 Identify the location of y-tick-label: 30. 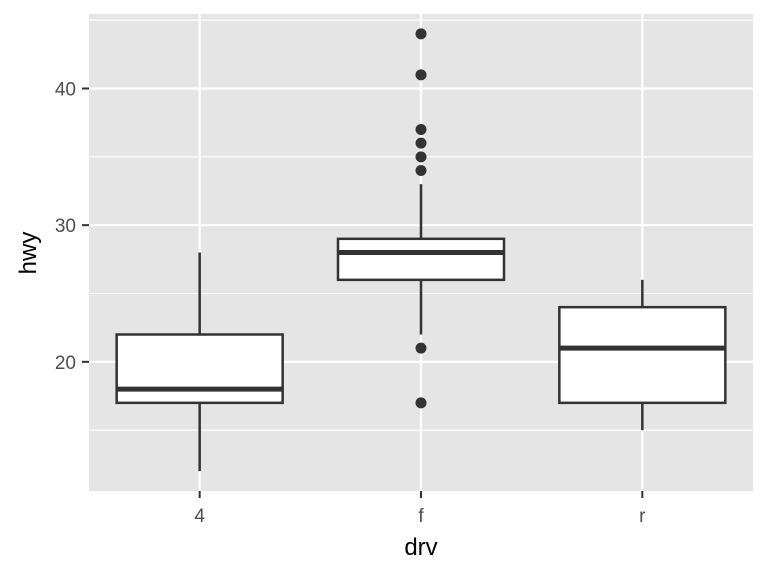
(65, 226).